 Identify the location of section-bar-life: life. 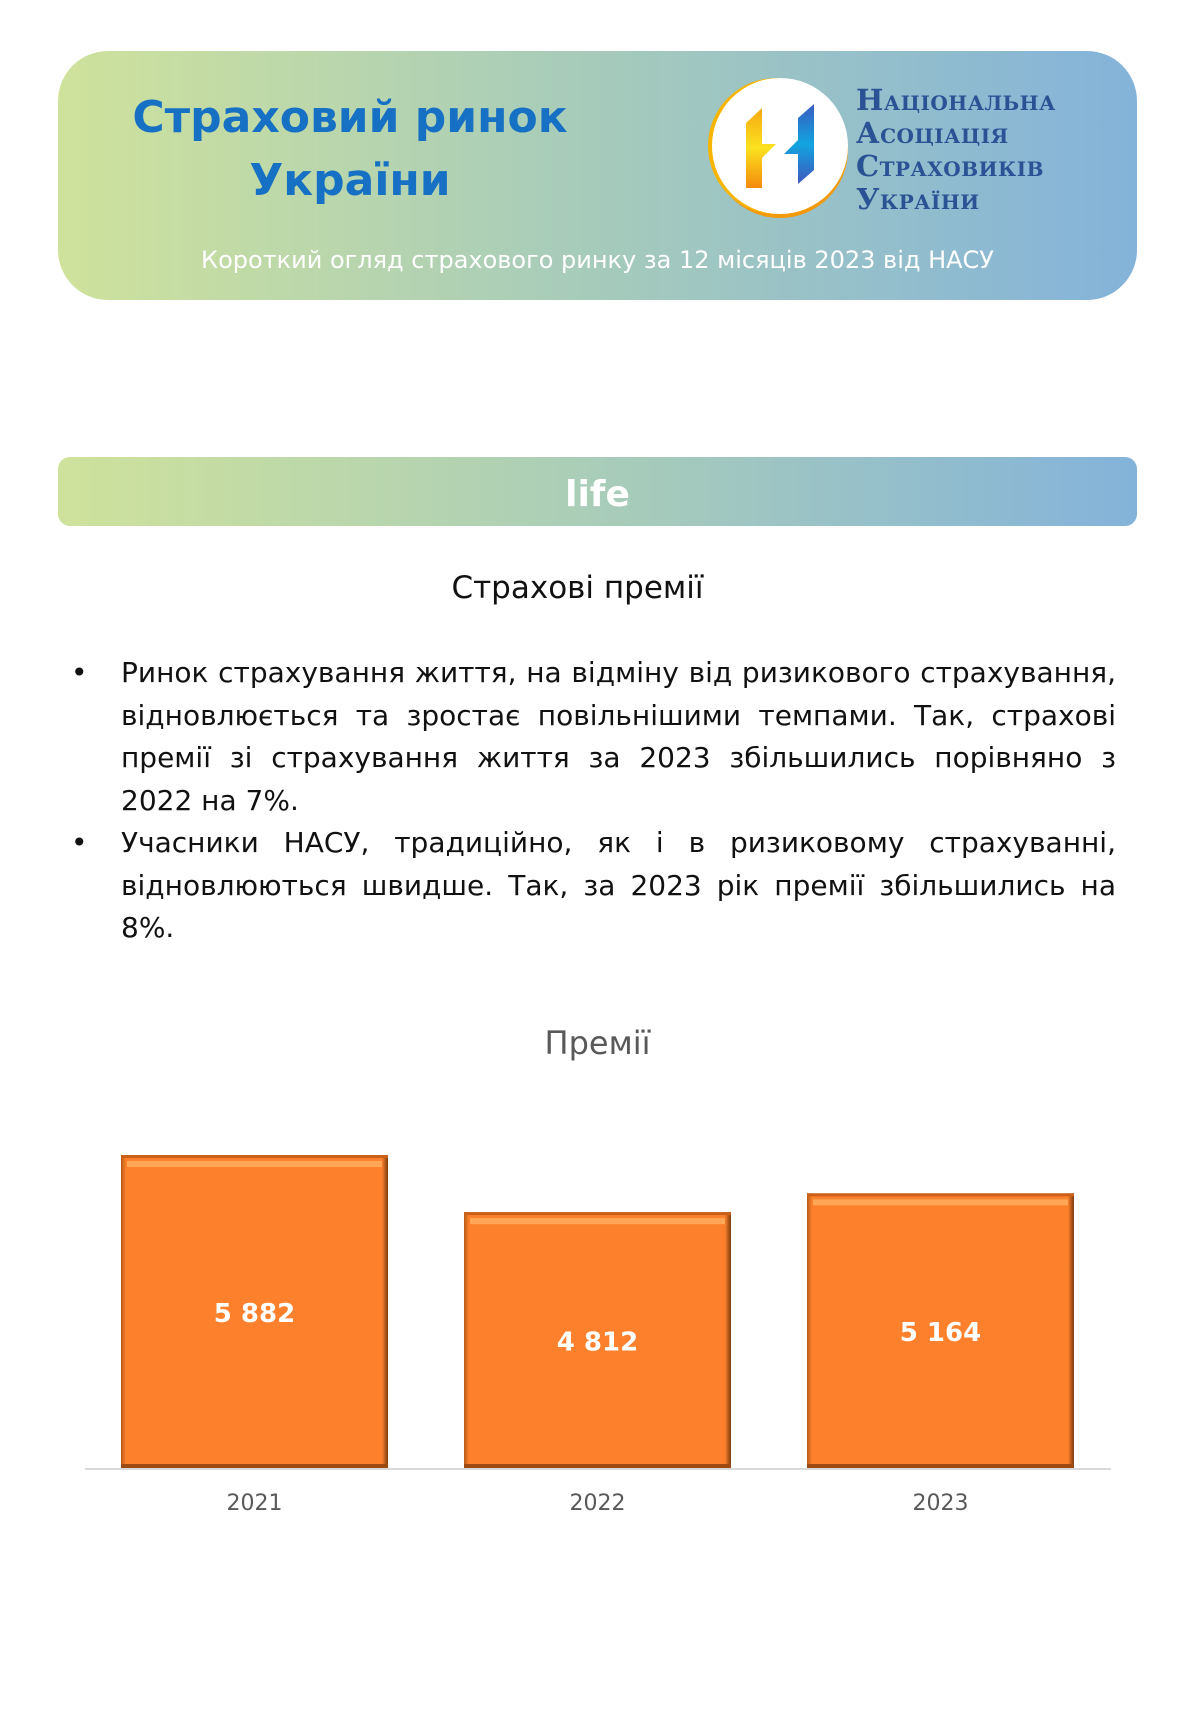
(597, 491).